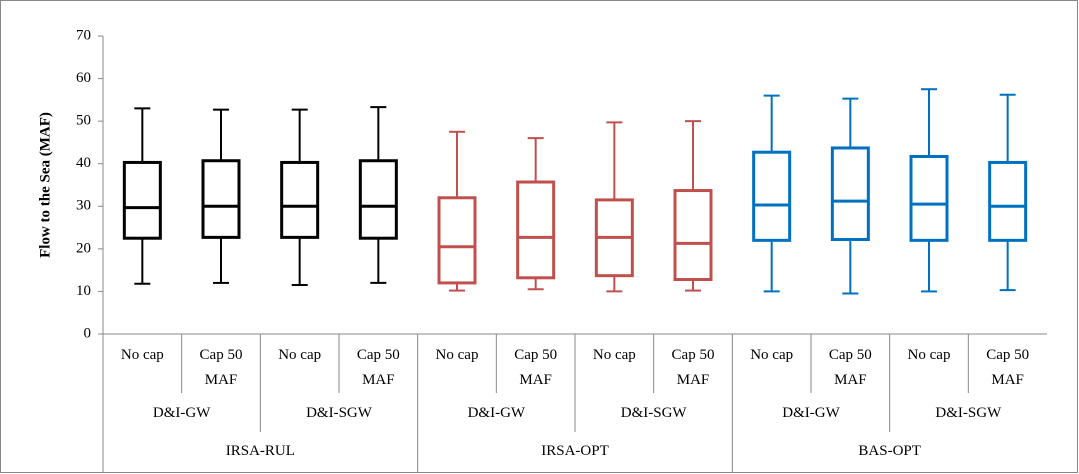  Describe the element at coordinates (575, 451) in the screenshot. I see `x-supergroup-label: IRSA-OPT` at that location.